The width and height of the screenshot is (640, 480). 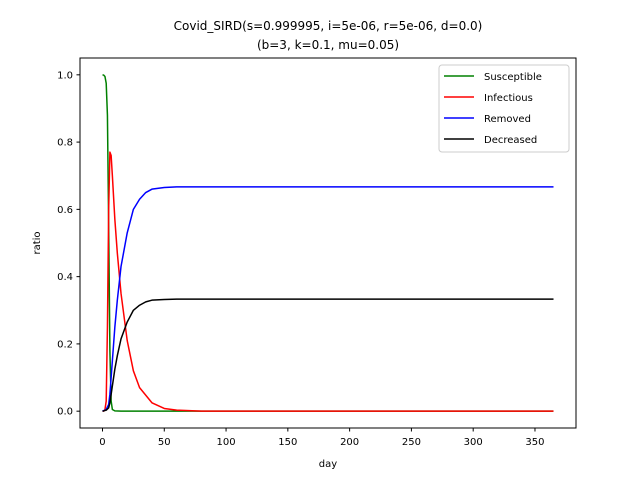 I want to click on y-tick-label: 1.0, so click(x=65, y=75).